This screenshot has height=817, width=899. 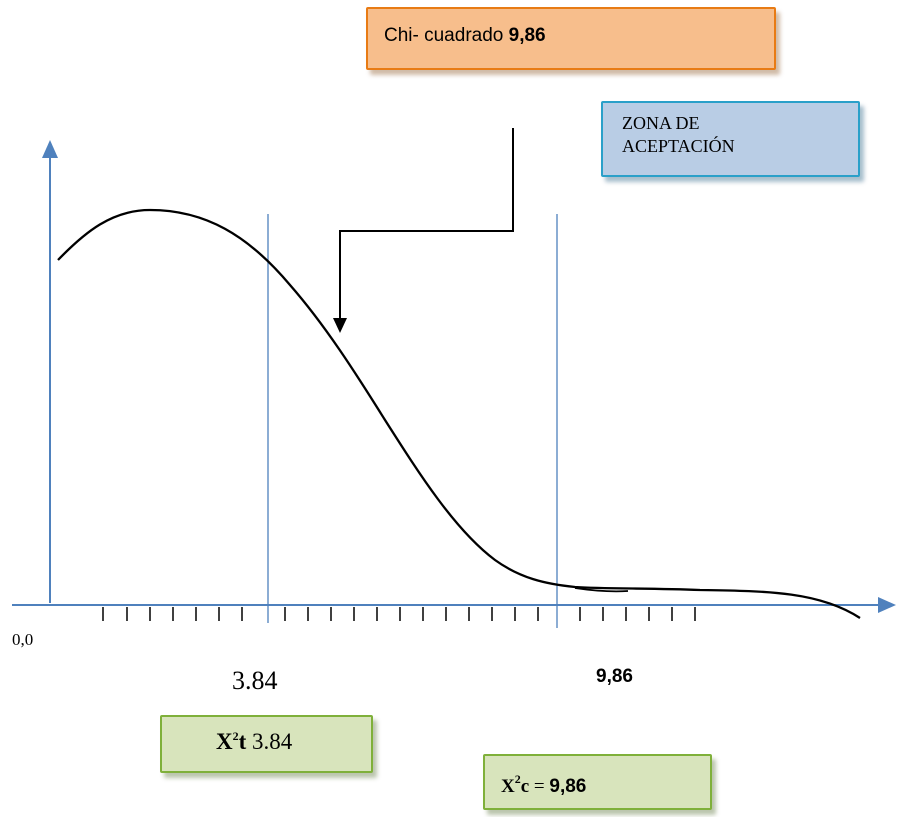 I want to click on pointer-arrow, so click(x=426, y=225).